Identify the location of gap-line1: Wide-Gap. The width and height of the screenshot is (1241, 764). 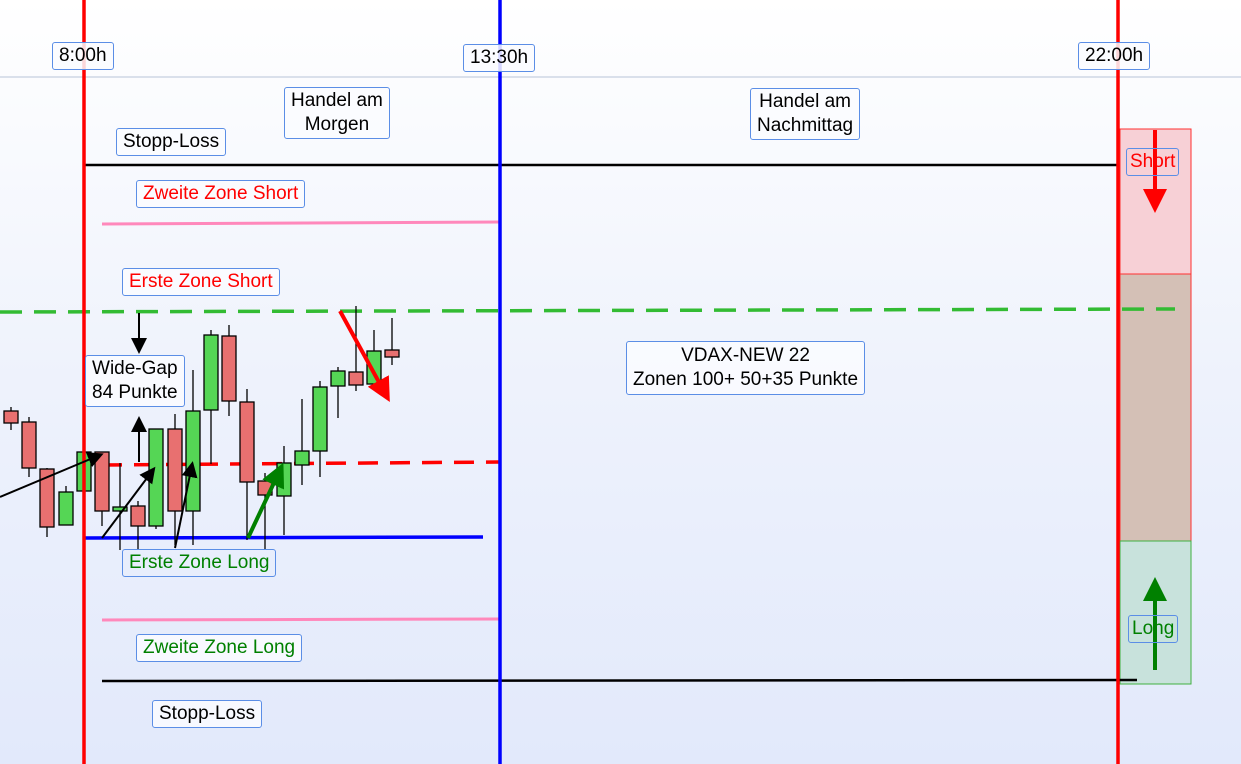
(135, 368).